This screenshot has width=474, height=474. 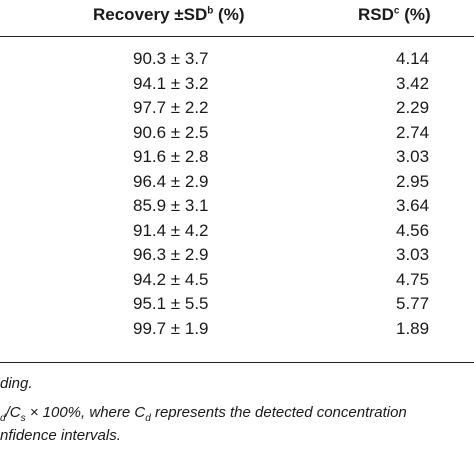 What do you see at coordinates (413, 83) in the screenshot?
I see `rsd-cell: 3.42` at bounding box center [413, 83].